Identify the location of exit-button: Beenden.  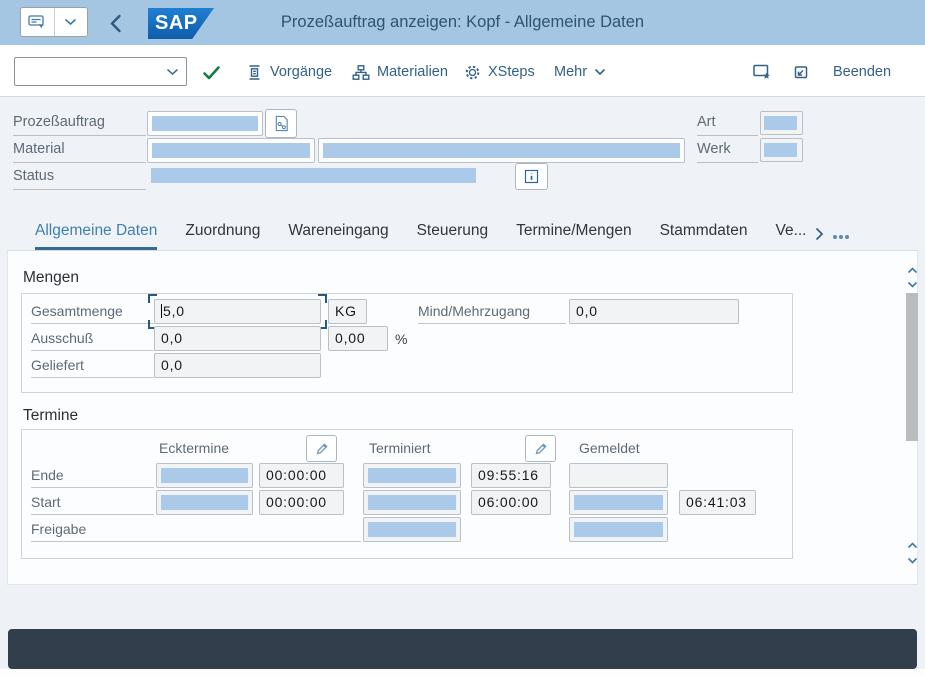
(862, 72).